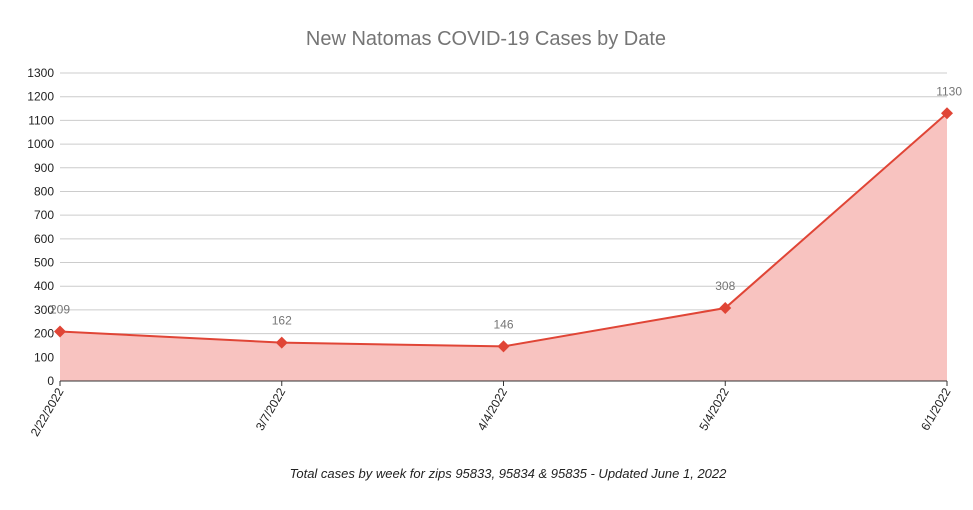 This screenshot has width=973, height=510. I want to click on axes, so click(503, 383).